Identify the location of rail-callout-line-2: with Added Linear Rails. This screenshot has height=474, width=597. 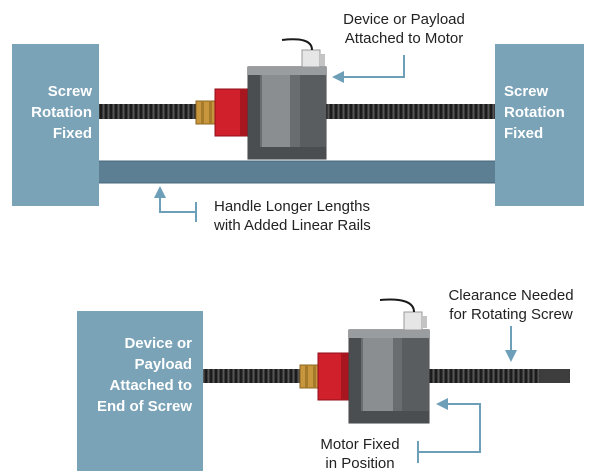
(292, 225).